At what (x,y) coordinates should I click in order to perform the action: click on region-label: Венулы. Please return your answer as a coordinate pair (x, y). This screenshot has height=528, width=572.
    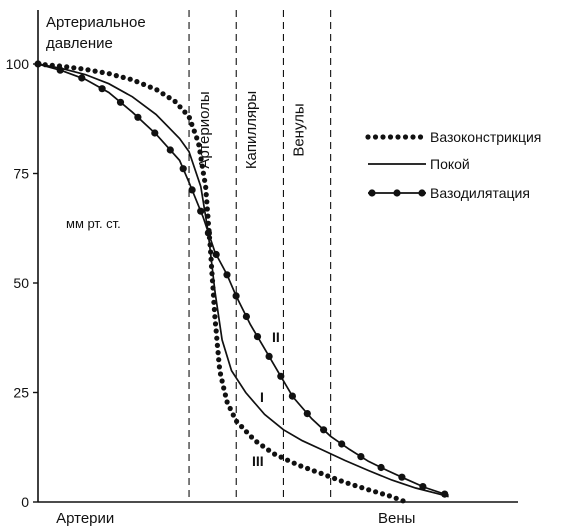
    Looking at the image, I should click on (298, 129).